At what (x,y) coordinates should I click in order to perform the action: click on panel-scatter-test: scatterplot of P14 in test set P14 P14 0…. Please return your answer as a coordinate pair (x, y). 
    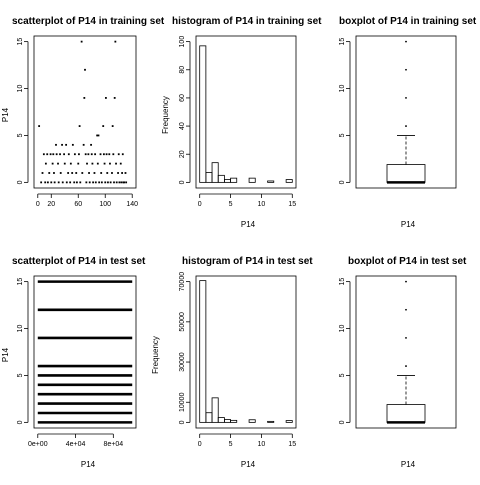
    Looking at the image, I should click on (73, 362).